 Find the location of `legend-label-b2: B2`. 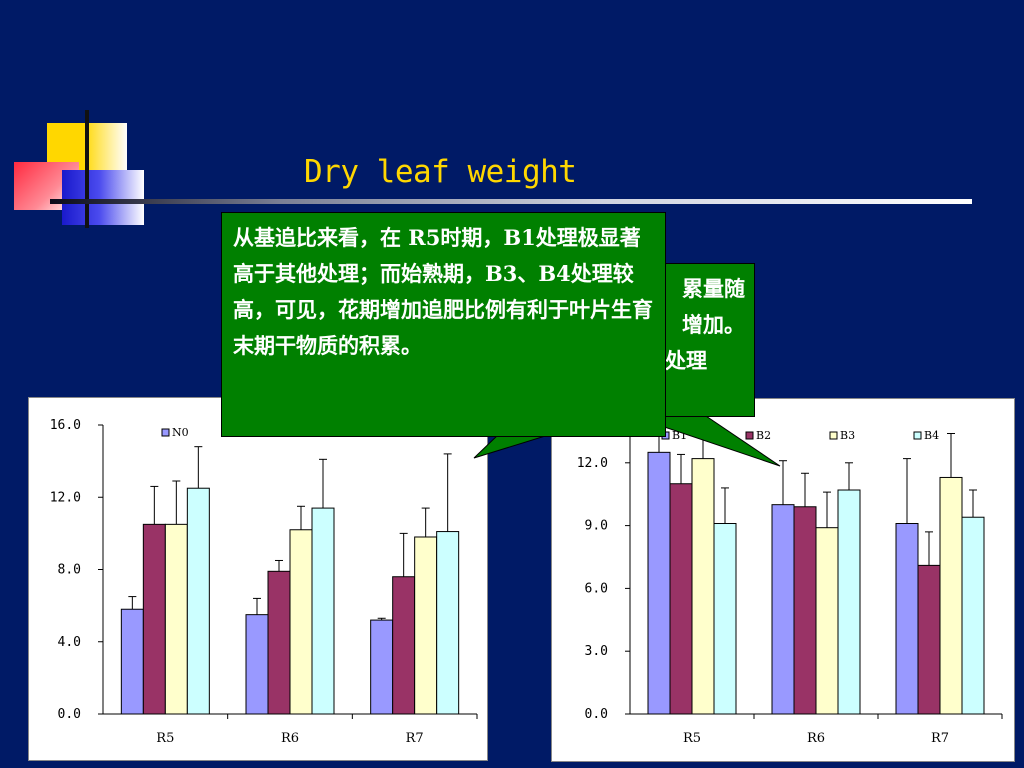

legend-label-b2: B2 is located at coordinates (763, 435).